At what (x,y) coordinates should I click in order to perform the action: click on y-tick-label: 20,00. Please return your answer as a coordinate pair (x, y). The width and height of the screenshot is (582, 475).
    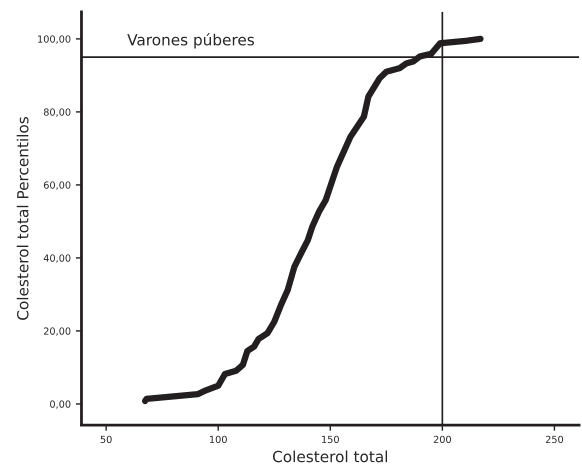
    Looking at the image, I should click on (57, 331).